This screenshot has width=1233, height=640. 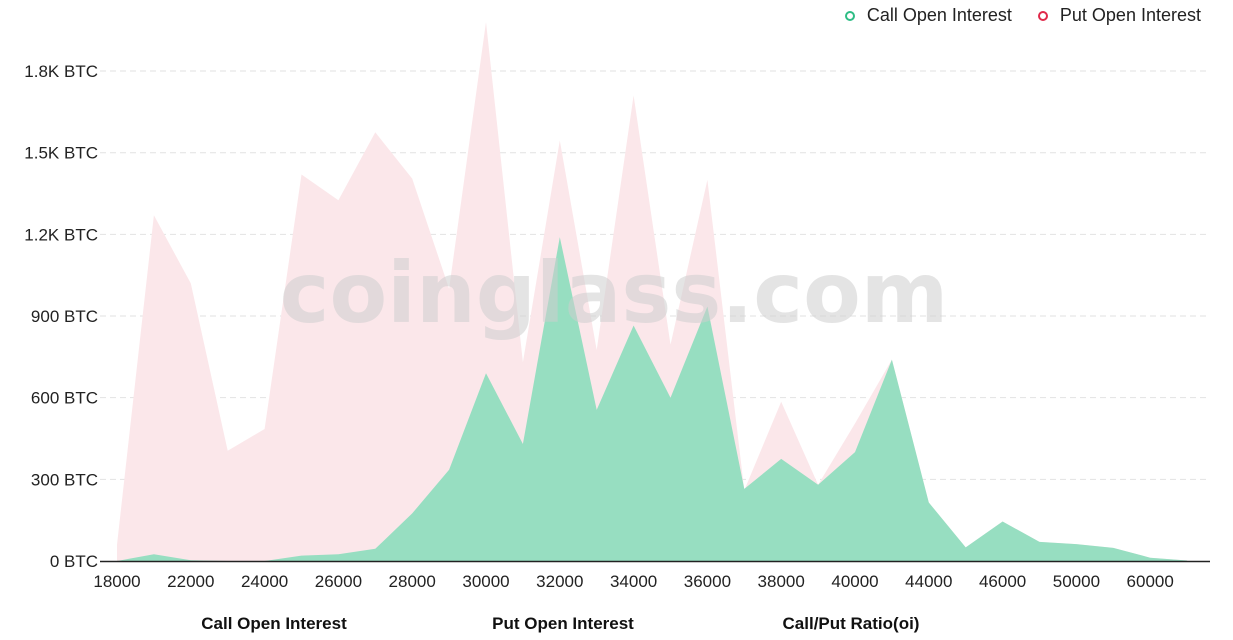 I want to click on x-tick-label: 40000, so click(x=854, y=581).